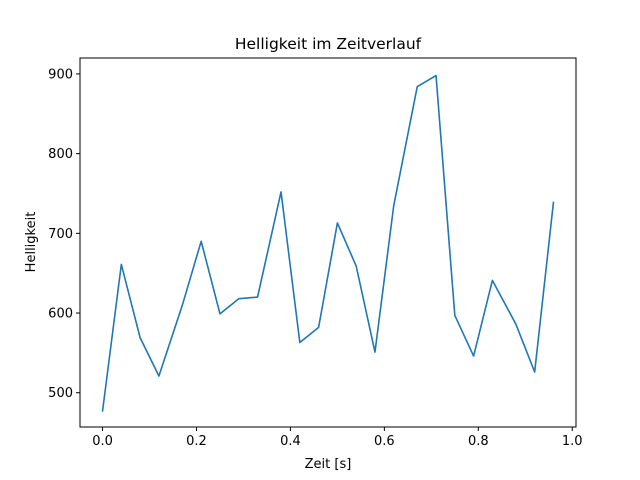 The width and height of the screenshot is (640, 480). I want to click on x-tick-label: 0.8, so click(478, 441).